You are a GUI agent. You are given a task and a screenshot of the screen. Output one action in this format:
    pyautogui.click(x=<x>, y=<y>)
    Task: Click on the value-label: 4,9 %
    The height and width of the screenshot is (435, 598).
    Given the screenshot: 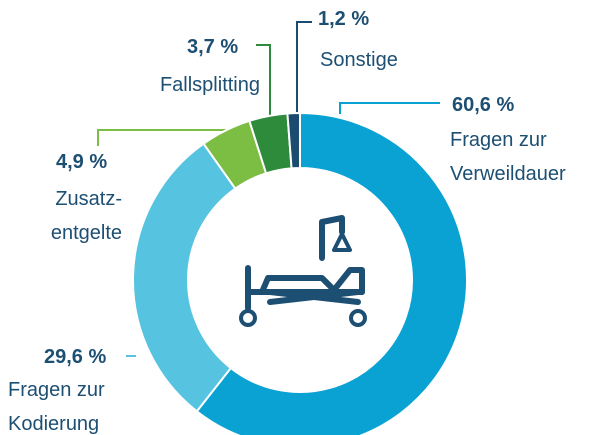 What is the action you would take?
    pyautogui.click(x=82, y=162)
    